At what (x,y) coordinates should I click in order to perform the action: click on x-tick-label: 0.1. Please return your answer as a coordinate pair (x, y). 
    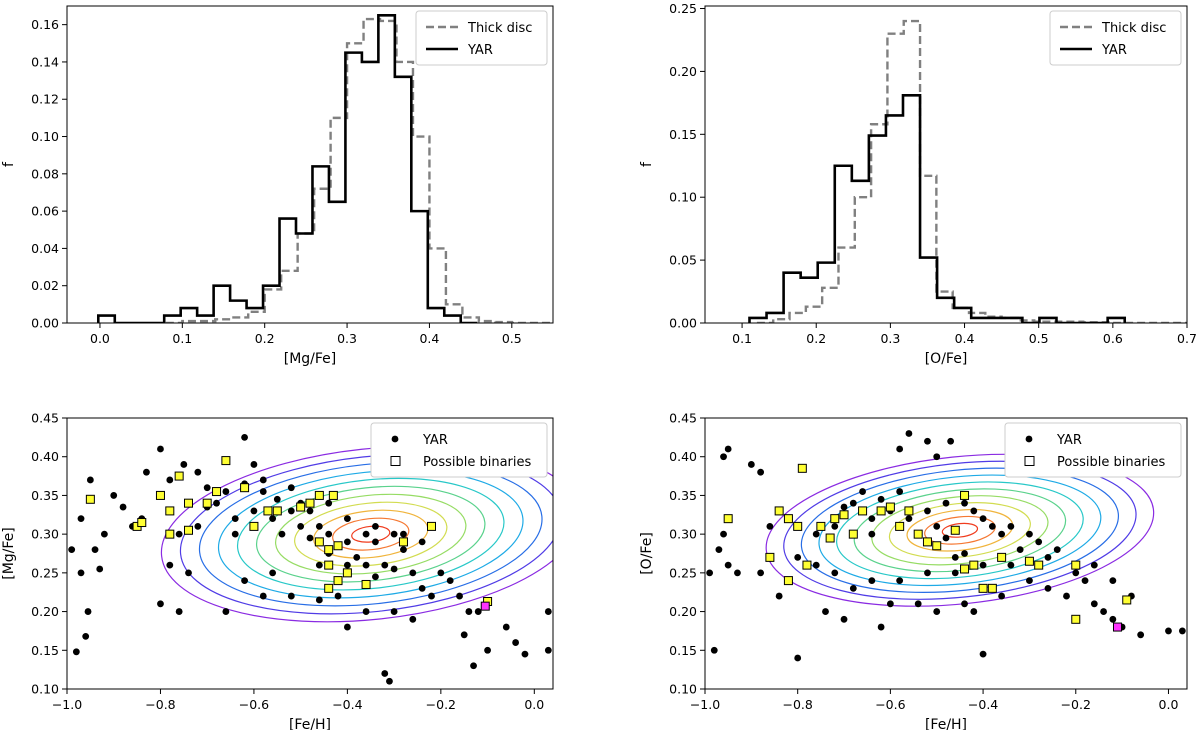
    Looking at the image, I should click on (182, 338).